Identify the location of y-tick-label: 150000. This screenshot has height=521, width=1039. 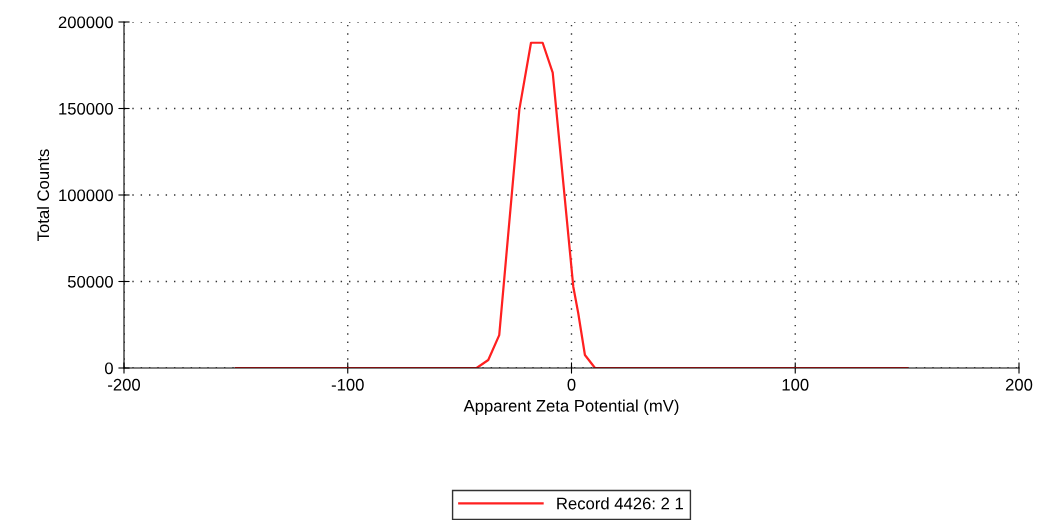
(86, 108).